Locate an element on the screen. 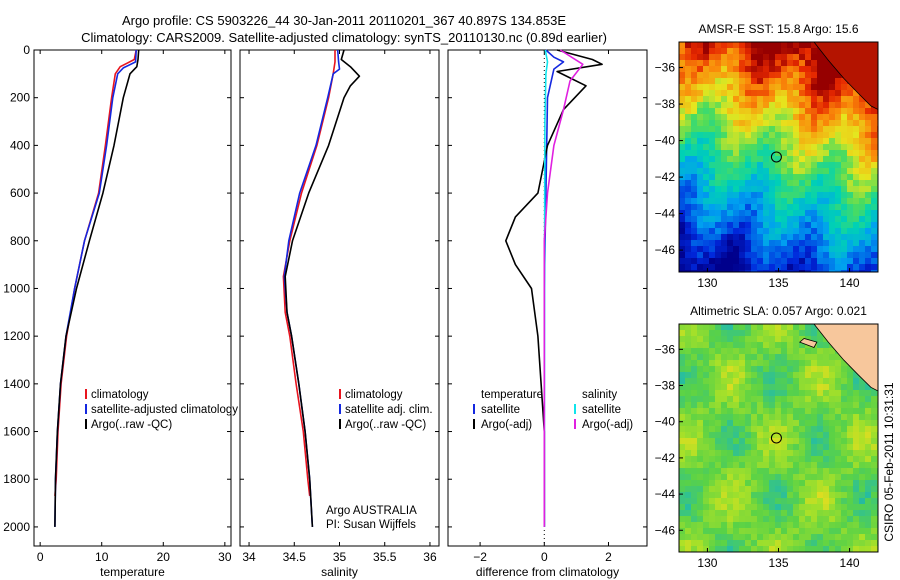 The width and height of the screenshot is (900, 580). temperature-xtick-label: 20 is located at coordinates (164, 557).